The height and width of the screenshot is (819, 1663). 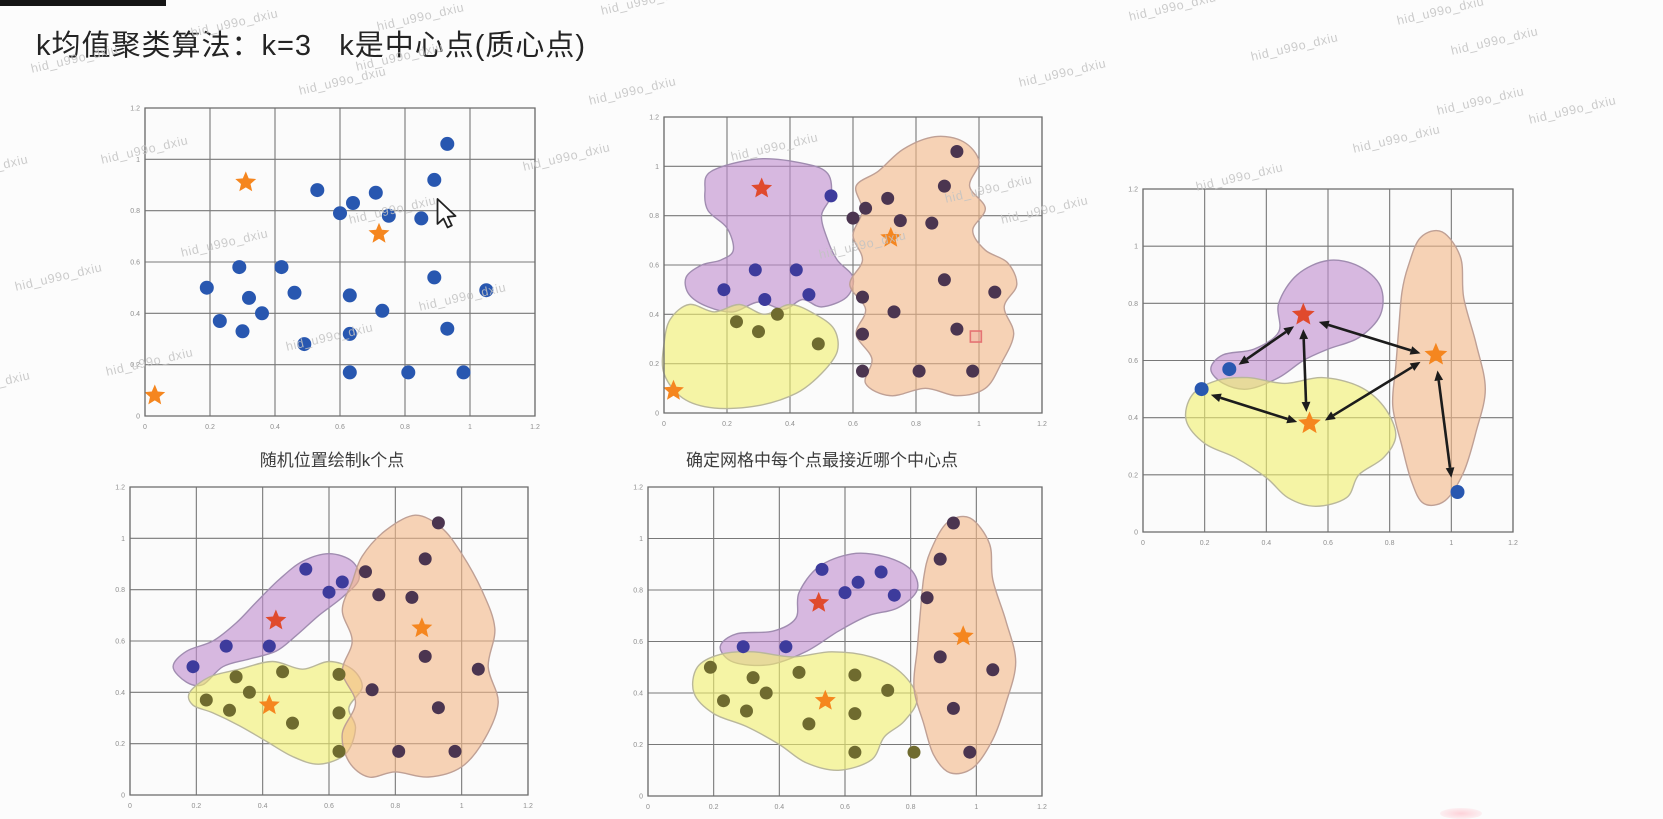 I want to click on top-left-dark-strip, so click(x=83, y=3).